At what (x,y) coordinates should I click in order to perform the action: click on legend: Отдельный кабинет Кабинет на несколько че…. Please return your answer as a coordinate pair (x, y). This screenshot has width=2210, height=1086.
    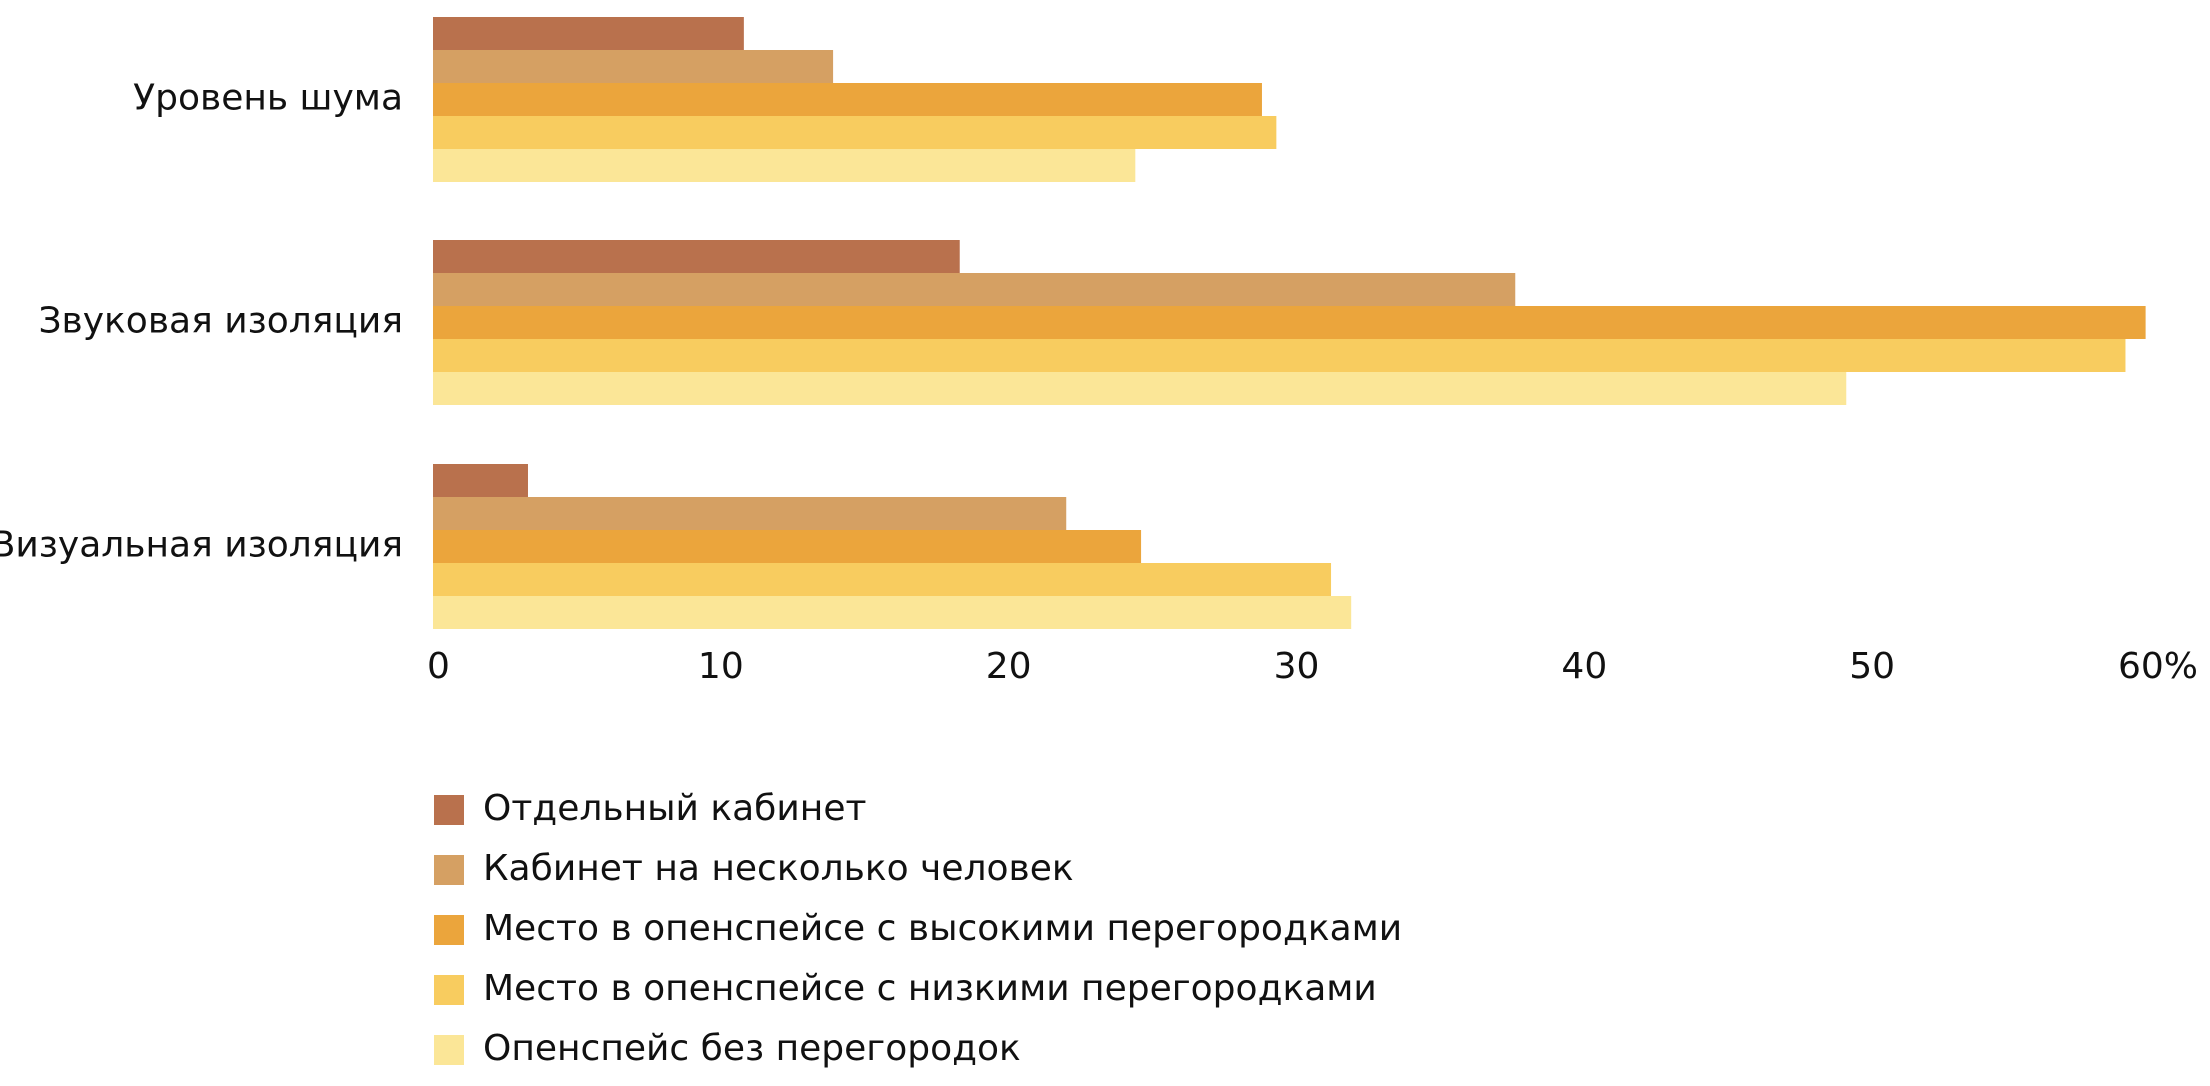
    Looking at the image, I should click on (918, 928).